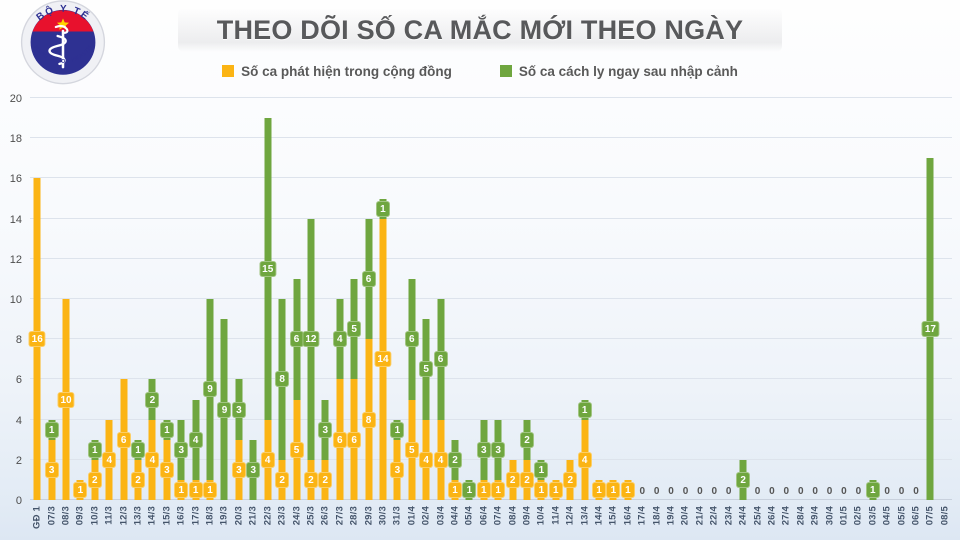 The height and width of the screenshot is (540, 960). Describe the element at coordinates (369, 516) in the screenshot. I see `x-axis-label: 29/3` at that location.